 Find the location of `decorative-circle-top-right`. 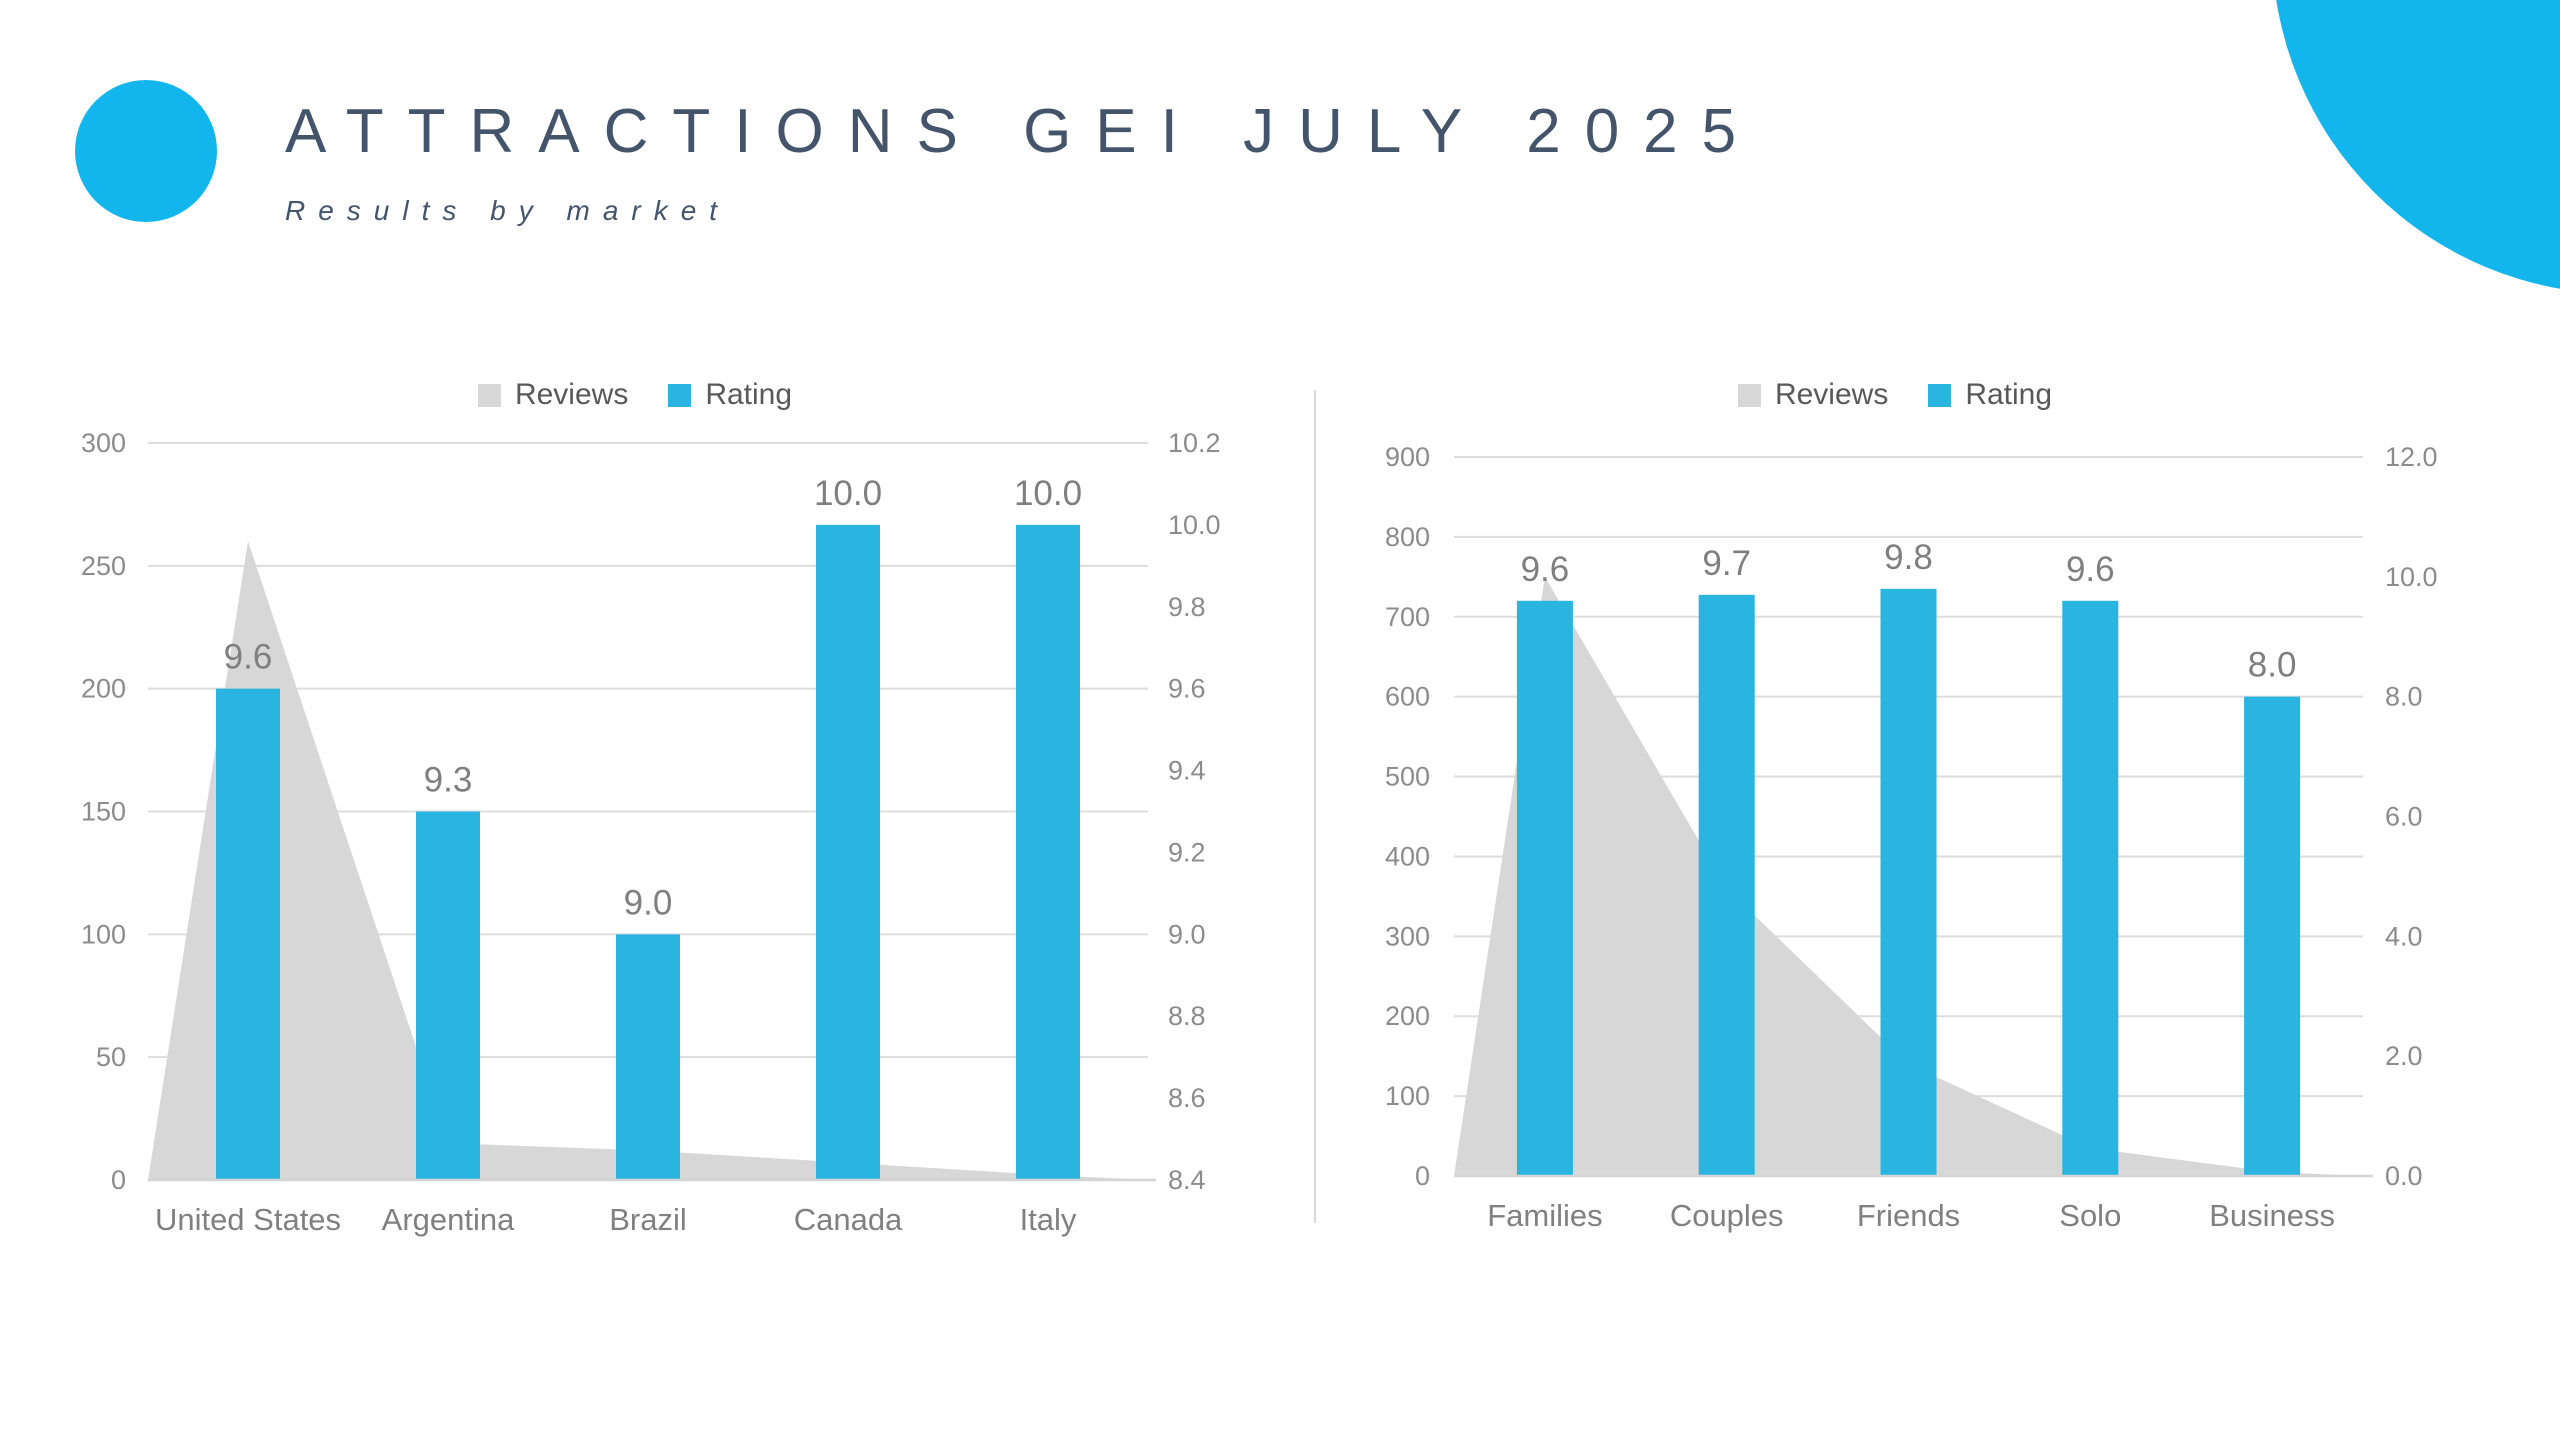

decorative-circle-top-right is located at coordinates (2416, 147).